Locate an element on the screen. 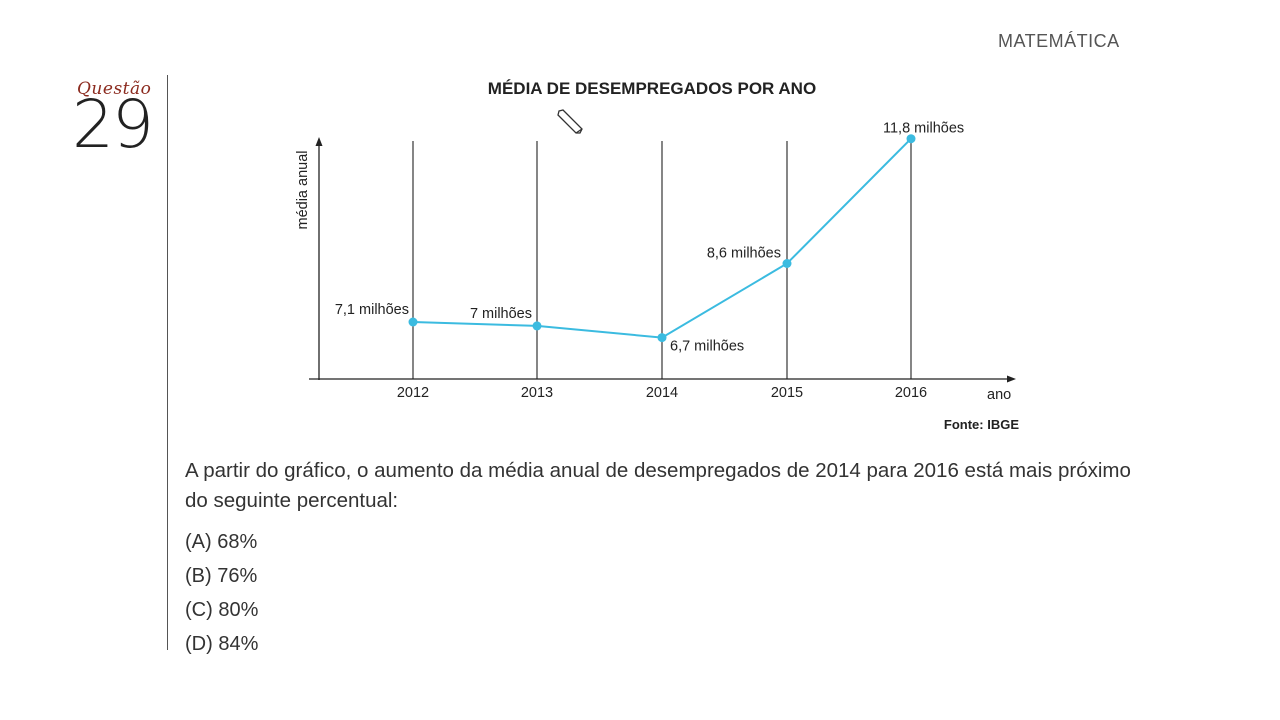 Image resolution: width=1280 pixels, height=720 pixels. x-tick-label: 2012 is located at coordinates (413, 393).